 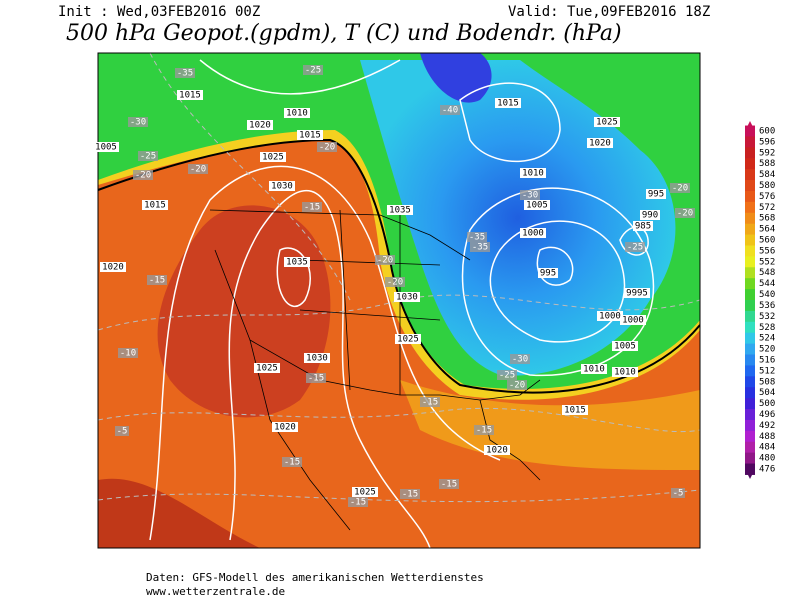 I want to click on isobar-label: 995, so click(x=548, y=274).